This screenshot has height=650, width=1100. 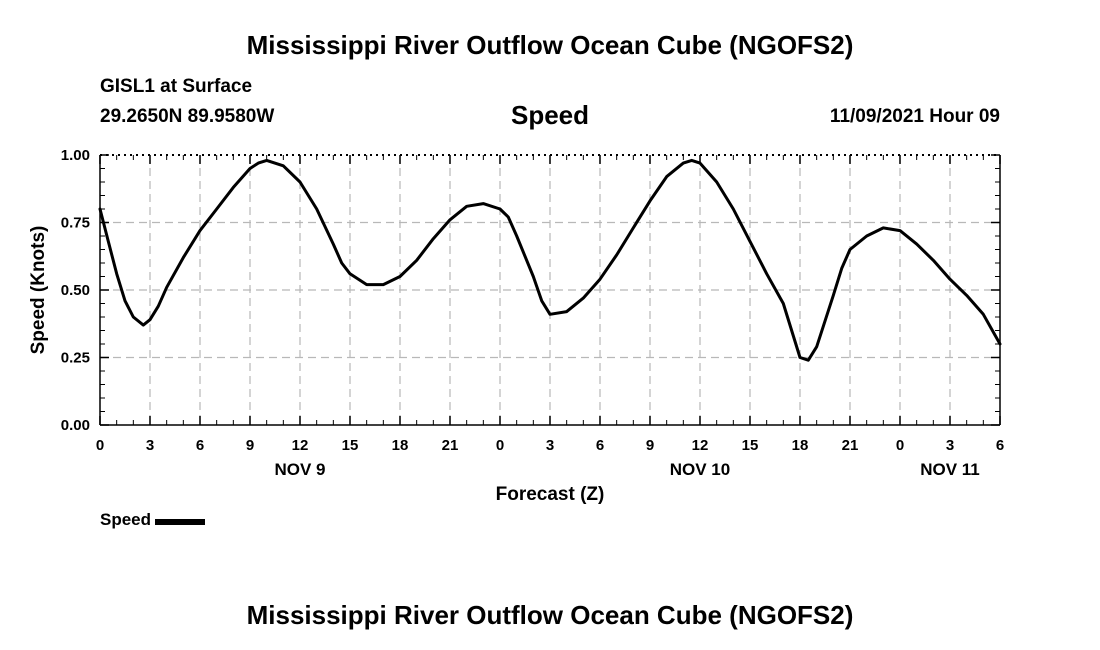 I want to click on coordinates-label: 29.2650N 89.9580W, so click(x=187, y=116).